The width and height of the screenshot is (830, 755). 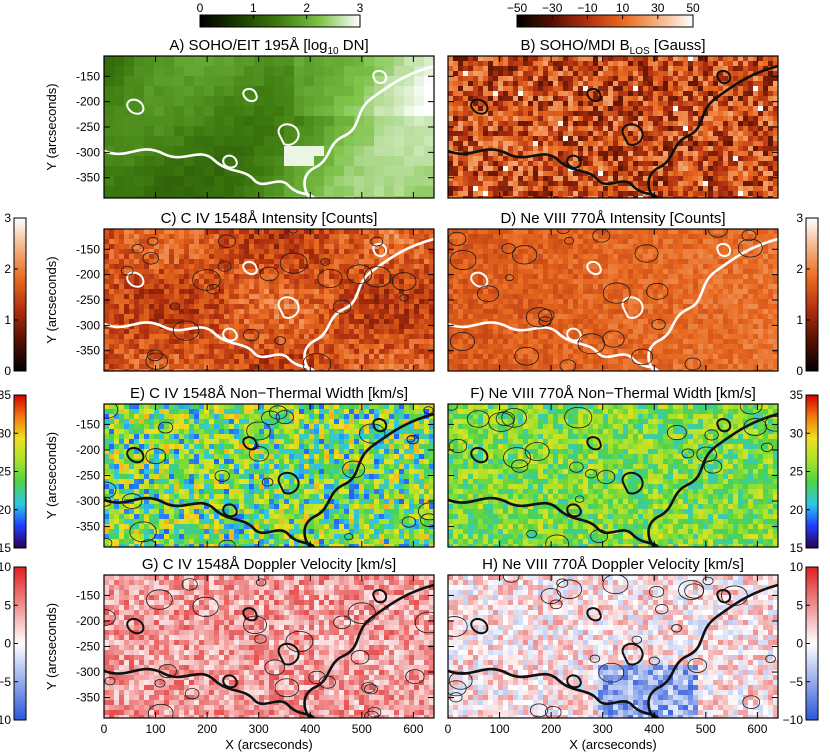 What do you see at coordinates (613, 393) in the screenshot?
I see `panel-f-title: F) Ne VIII 770Å Non−Thermal Width [km/s]` at bounding box center [613, 393].